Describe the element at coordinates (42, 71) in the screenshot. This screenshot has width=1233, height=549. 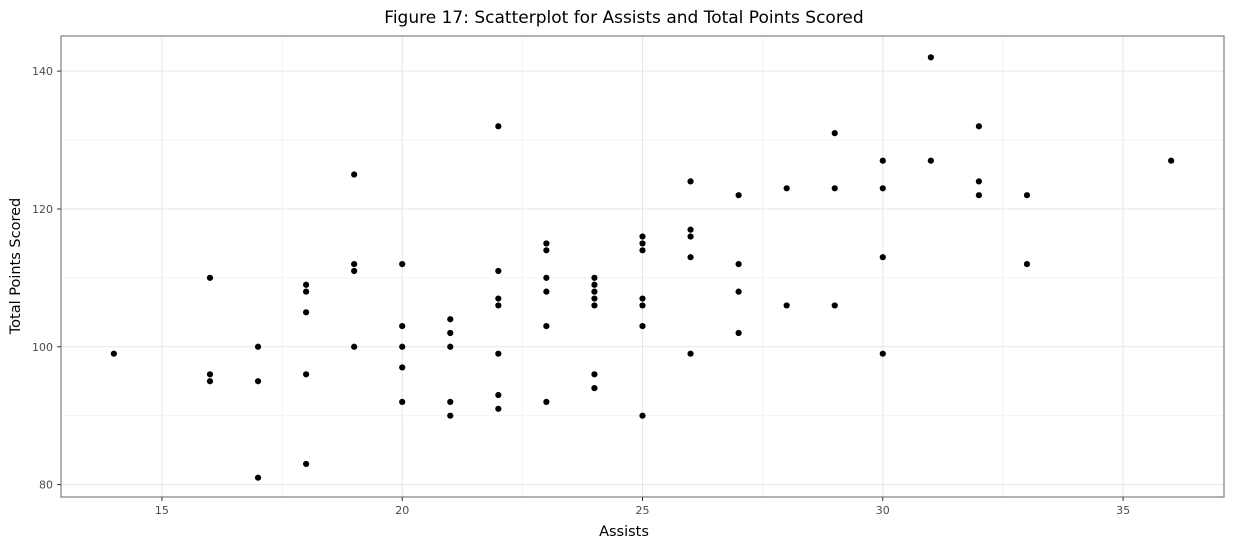
I see `y-tick-label: 140` at that location.